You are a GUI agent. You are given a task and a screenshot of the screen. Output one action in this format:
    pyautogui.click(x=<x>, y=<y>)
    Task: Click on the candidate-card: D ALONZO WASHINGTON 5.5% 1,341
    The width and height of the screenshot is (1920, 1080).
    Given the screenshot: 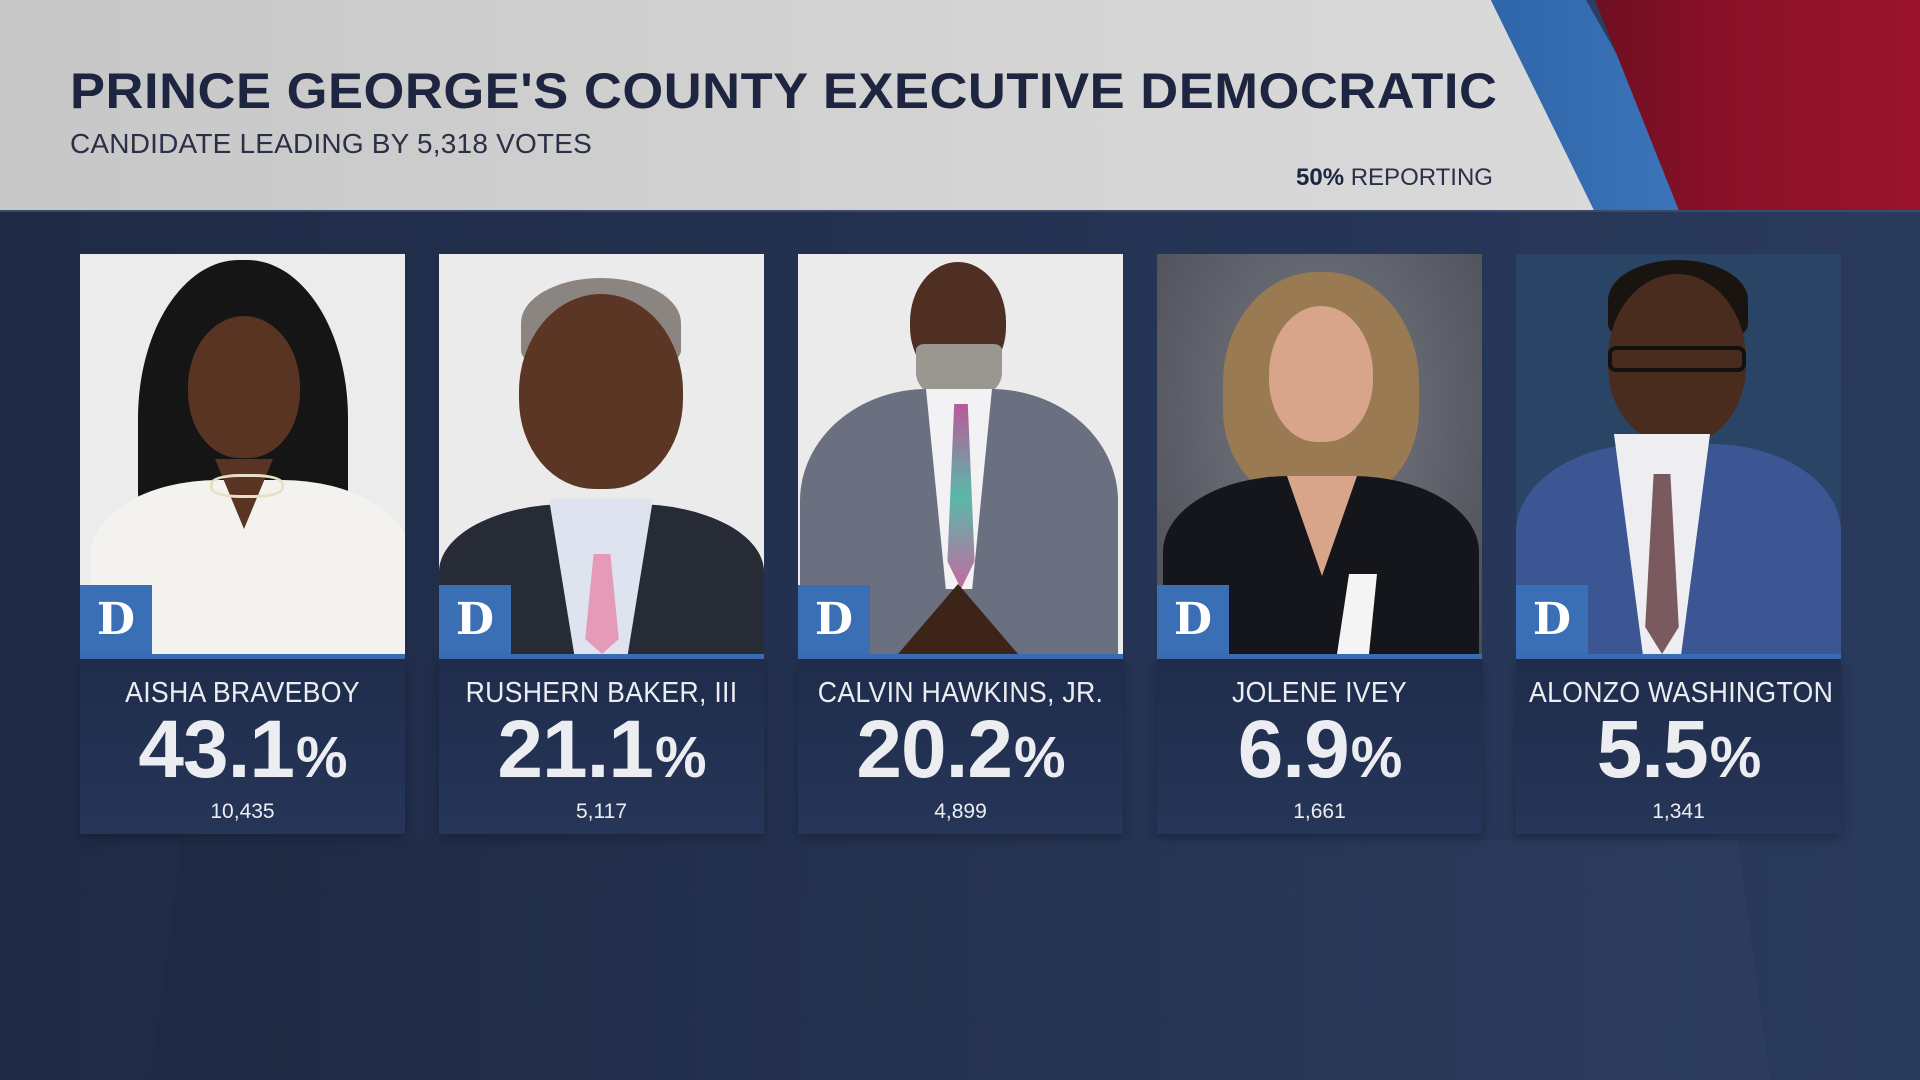 What is the action you would take?
    pyautogui.click(x=1678, y=544)
    